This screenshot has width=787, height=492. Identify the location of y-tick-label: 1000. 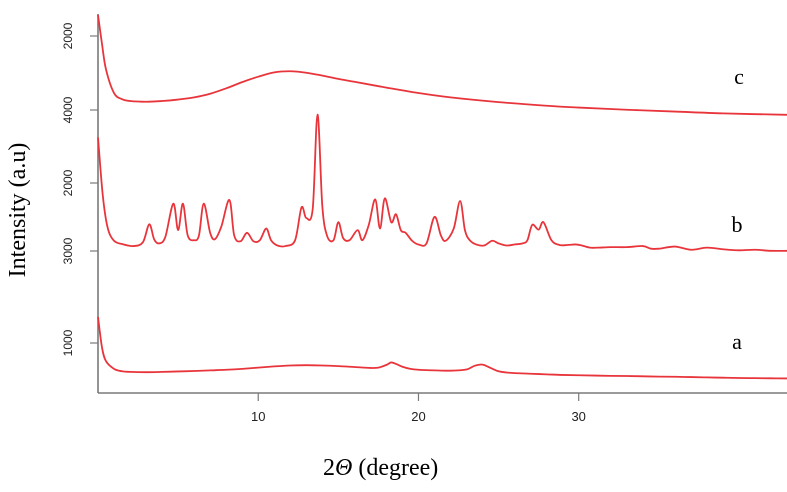
(68, 342).